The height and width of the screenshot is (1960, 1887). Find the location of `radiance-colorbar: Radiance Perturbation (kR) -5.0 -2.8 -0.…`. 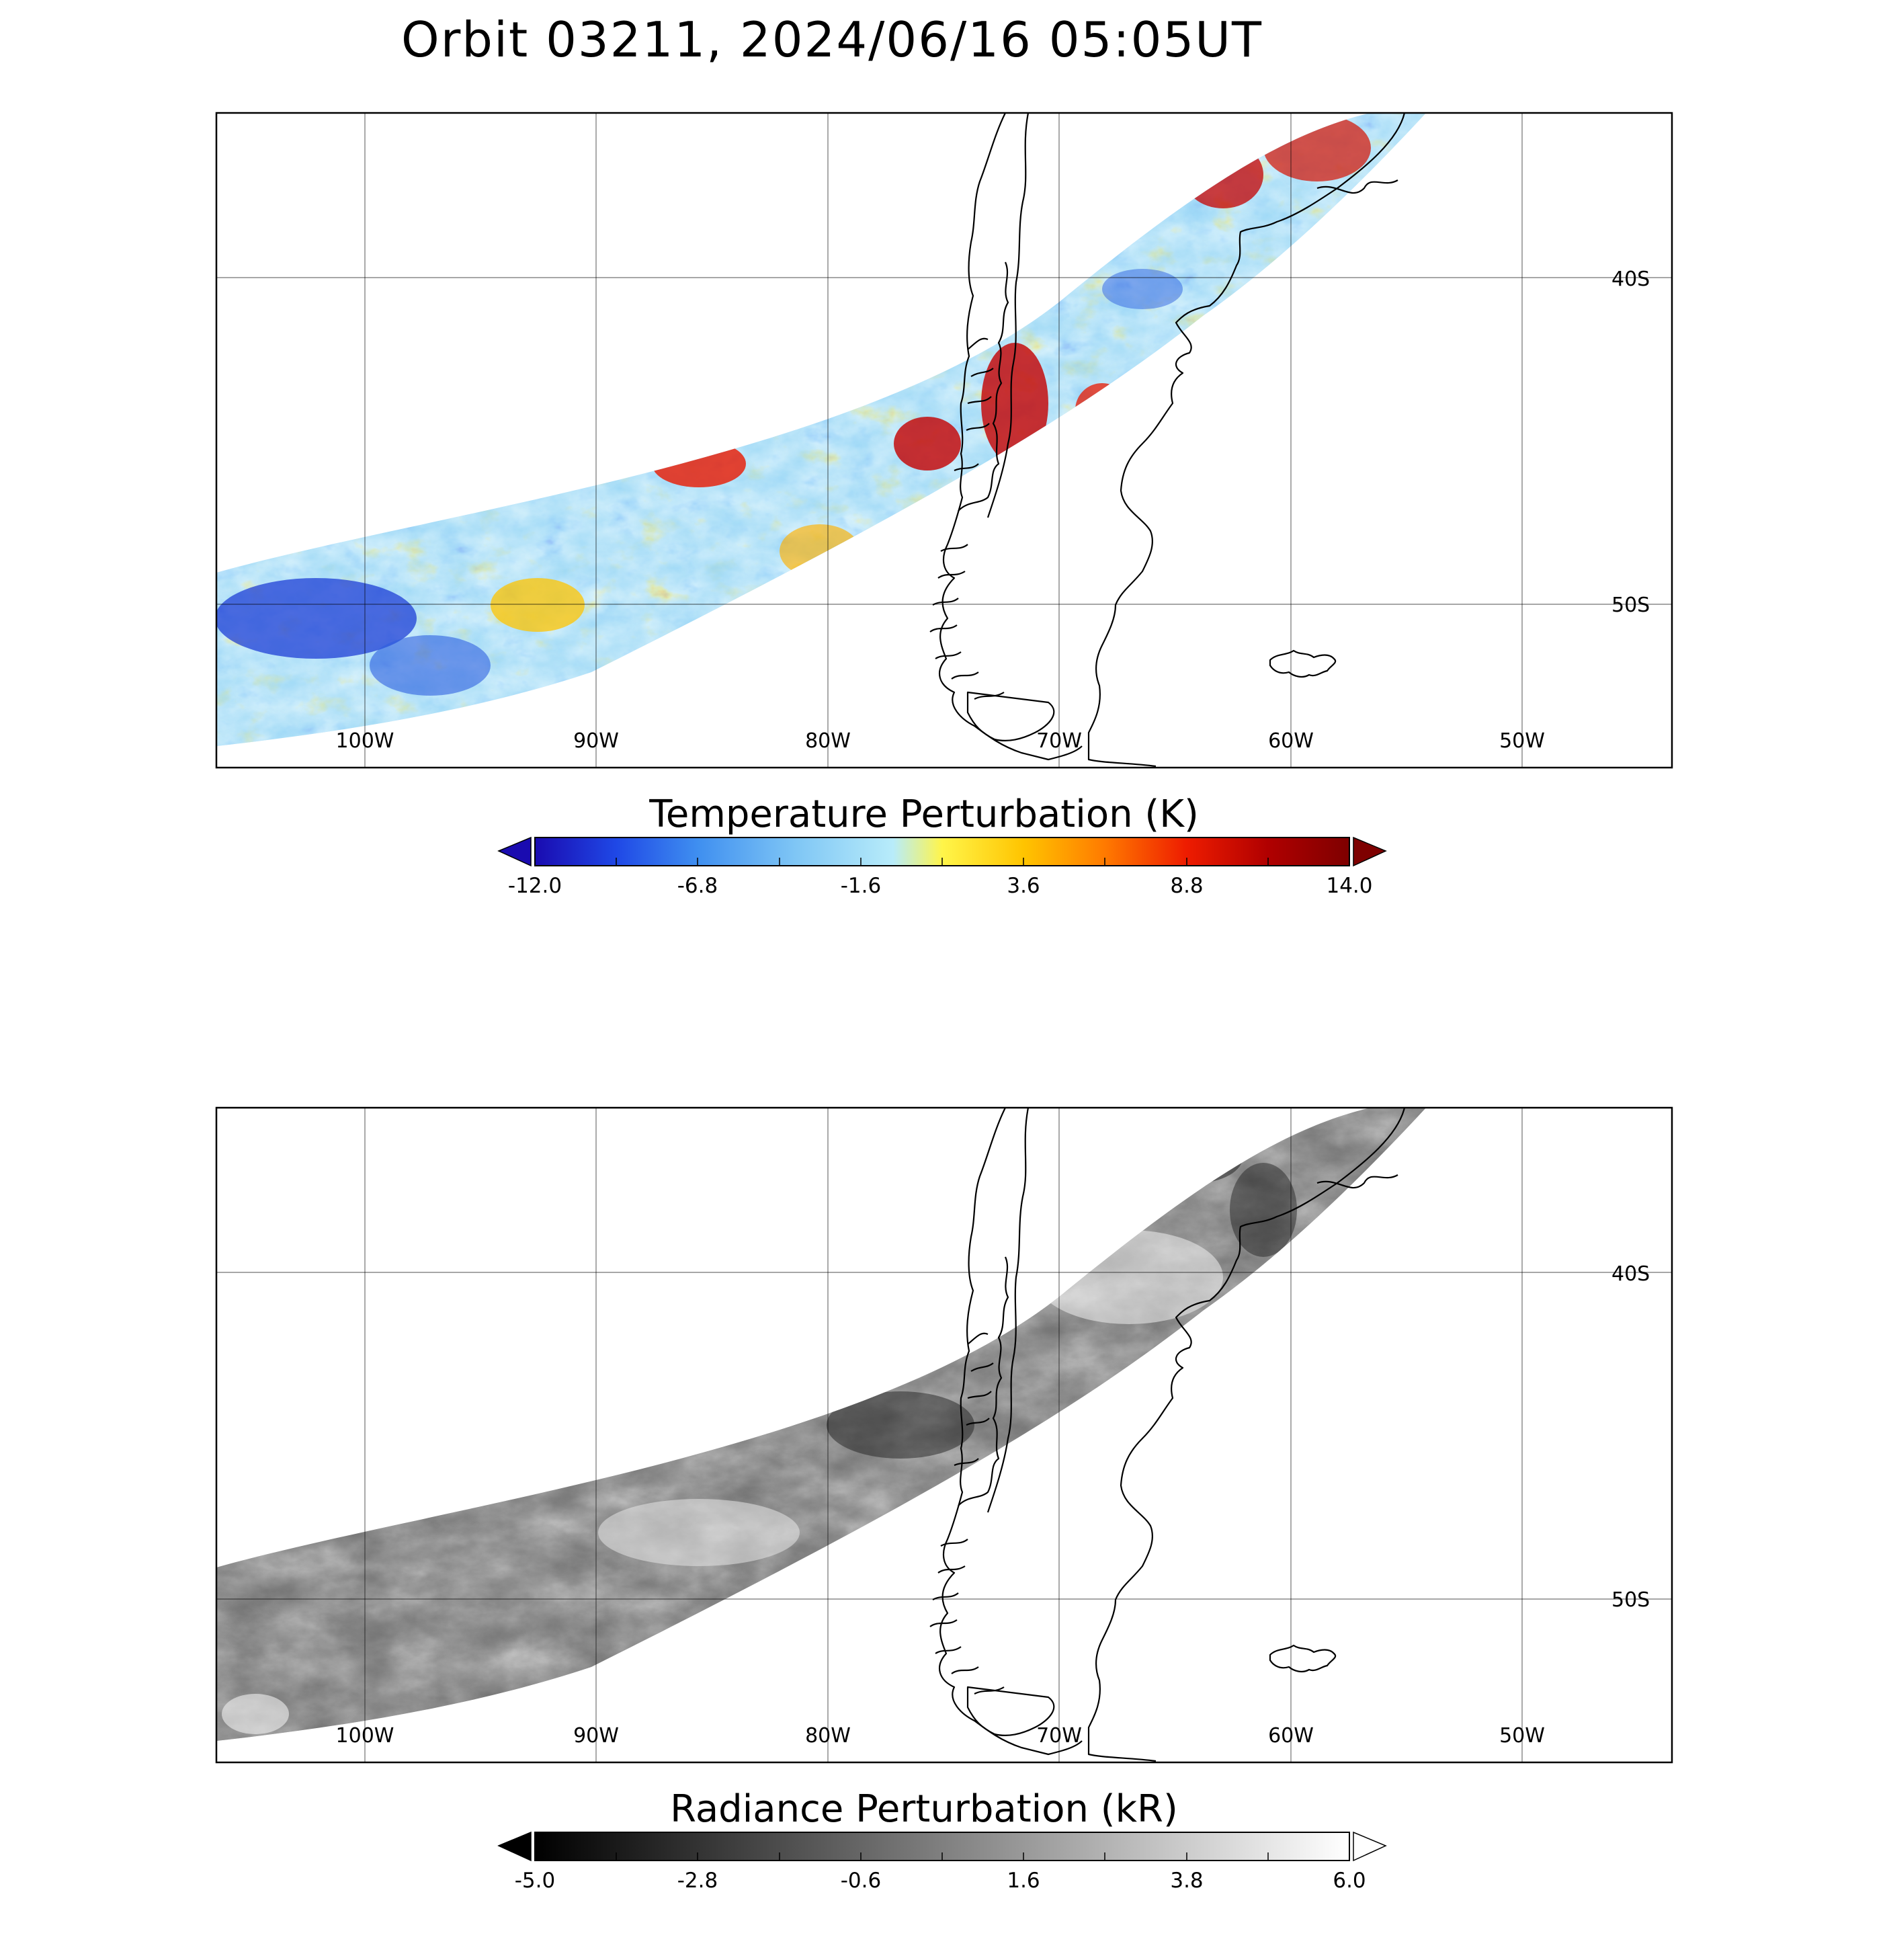

radiance-colorbar: Radiance Perturbation (kR) -5.0 -2.8 -0.… is located at coordinates (942, 1840).